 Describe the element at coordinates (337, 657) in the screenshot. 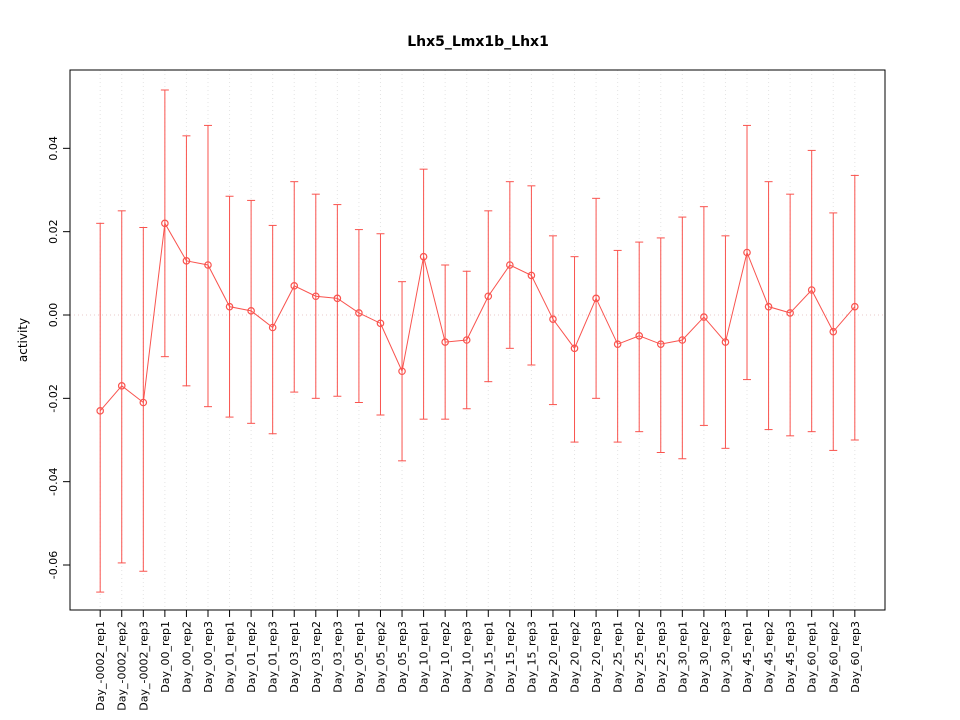

I see `svg-text: Day_03_rep3` at that location.